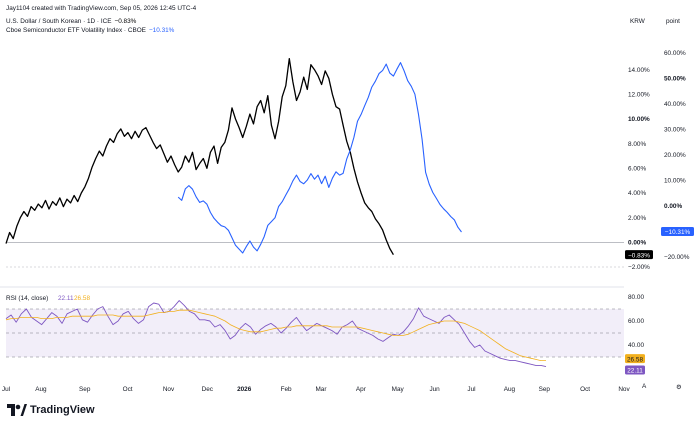 This screenshot has height=426, width=700. Describe the element at coordinates (677, 257) in the screenshot. I see `point-tick-label: −20.00%` at that location.